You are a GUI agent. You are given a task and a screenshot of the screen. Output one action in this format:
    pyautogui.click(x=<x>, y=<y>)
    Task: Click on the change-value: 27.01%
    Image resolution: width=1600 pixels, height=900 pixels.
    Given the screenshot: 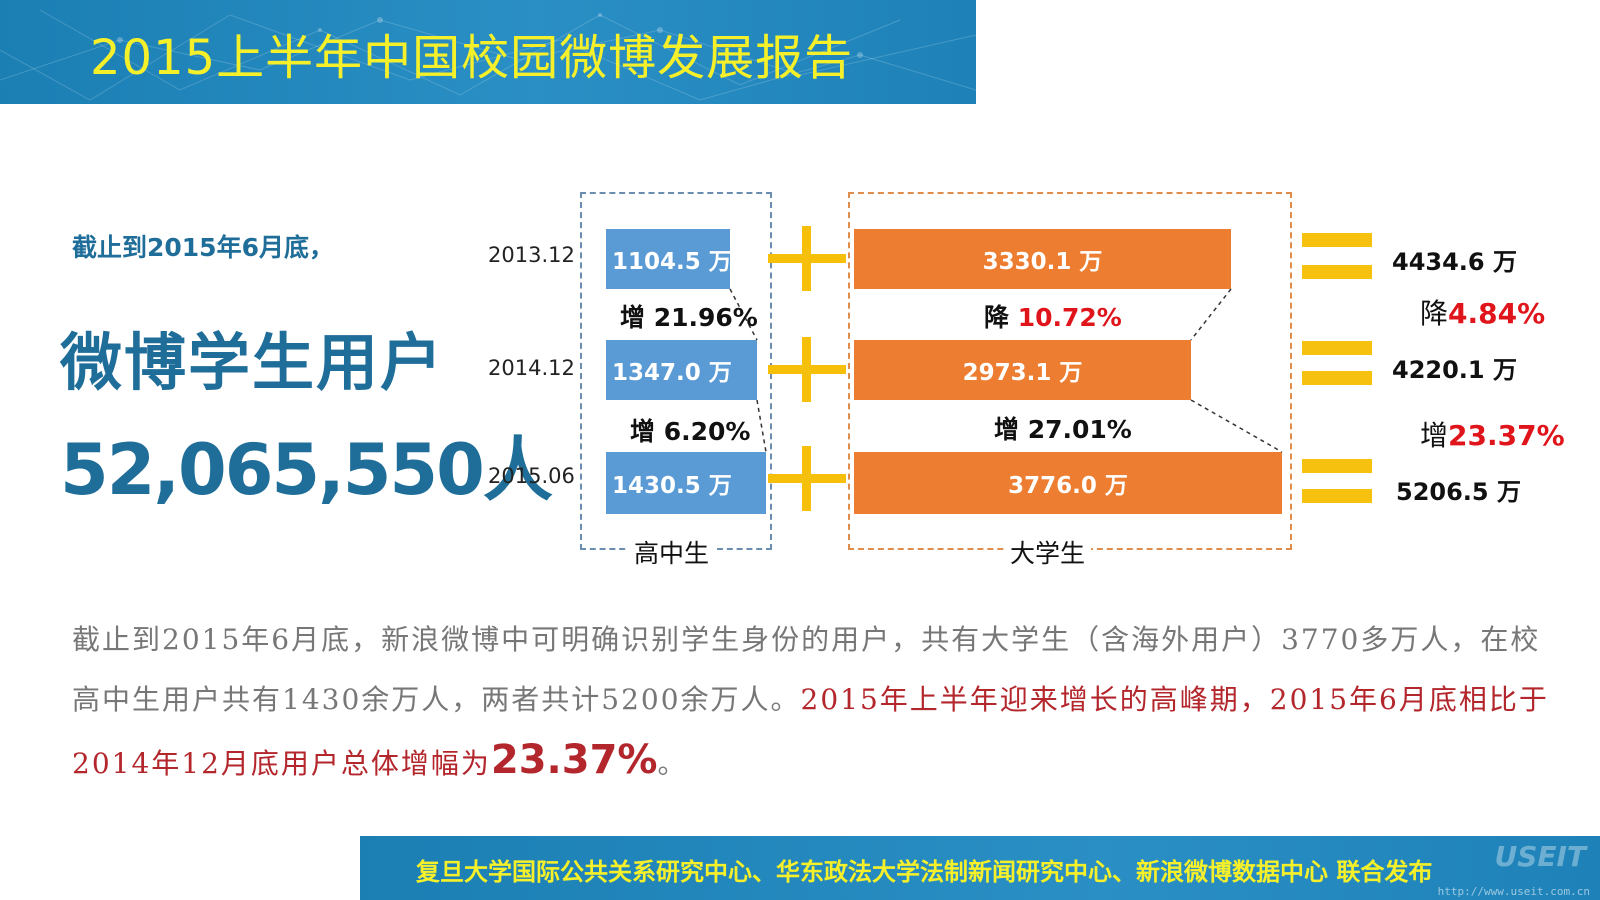 What is the action you would take?
    pyautogui.click(x=1075, y=429)
    